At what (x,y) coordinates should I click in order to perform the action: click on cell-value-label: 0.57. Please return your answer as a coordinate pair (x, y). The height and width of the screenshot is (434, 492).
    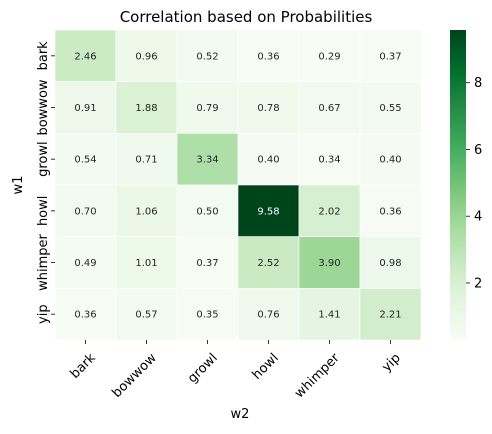
    Looking at the image, I should click on (146, 315).